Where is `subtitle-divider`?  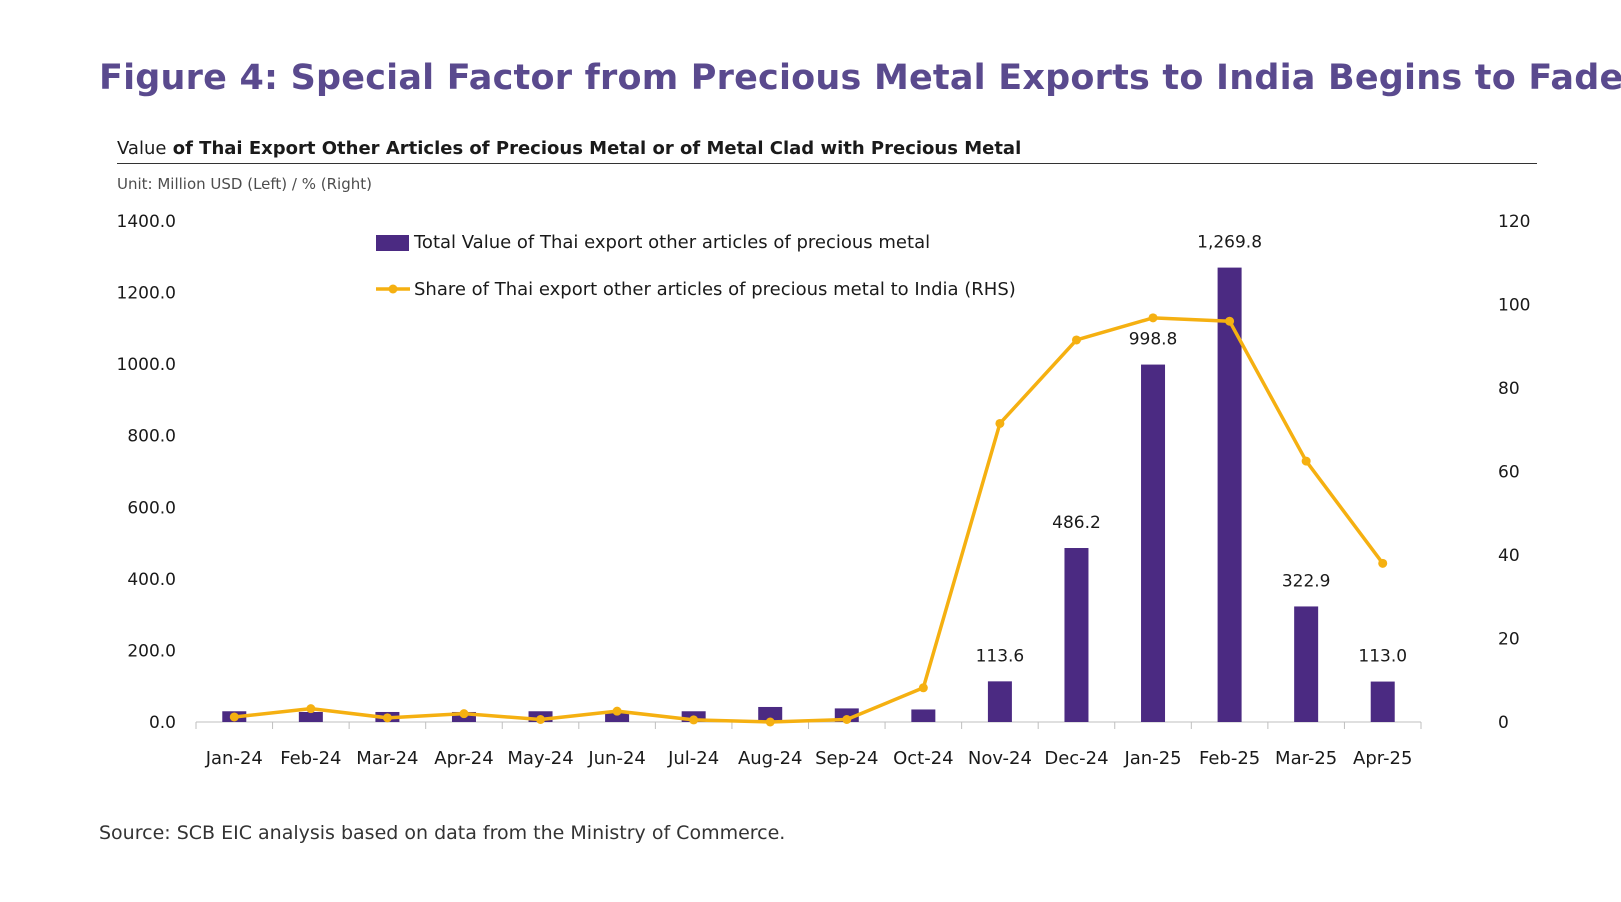 subtitle-divider is located at coordinates (827, 163).